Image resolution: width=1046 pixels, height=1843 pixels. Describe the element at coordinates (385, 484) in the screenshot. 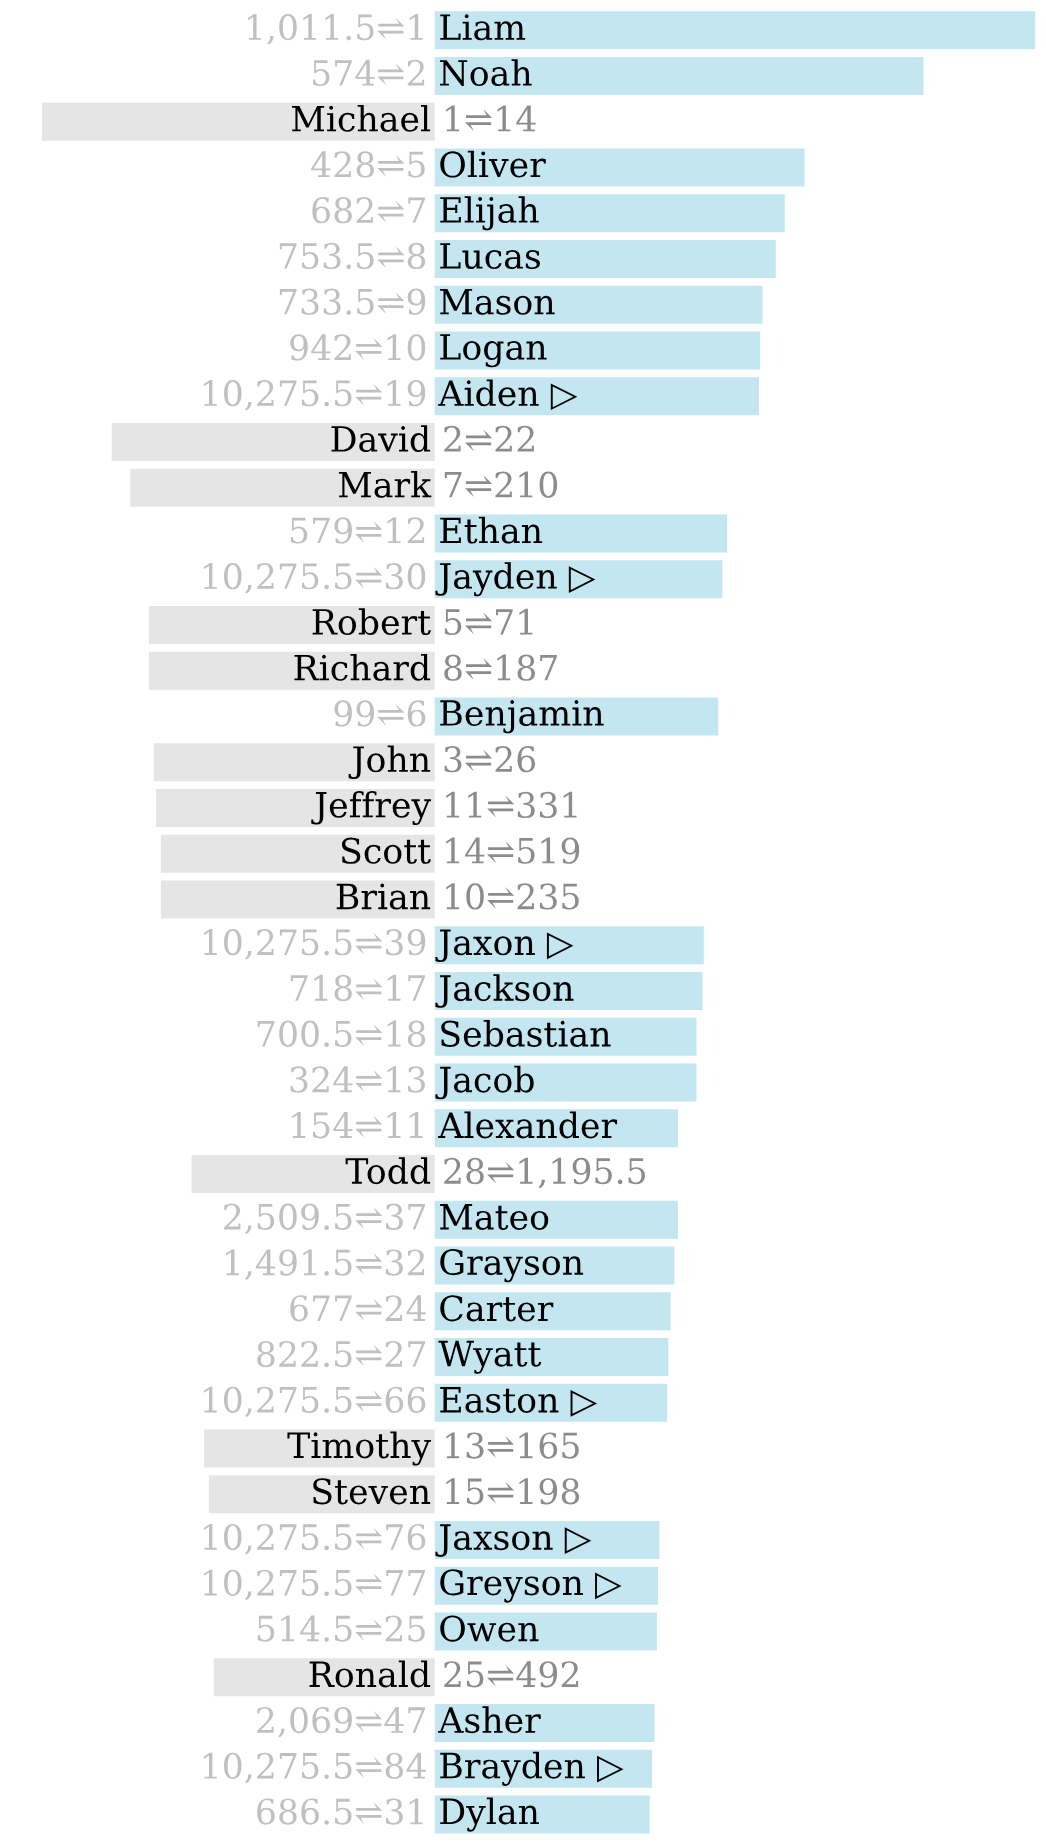

I see `y-tick-label: Mark` at that location.